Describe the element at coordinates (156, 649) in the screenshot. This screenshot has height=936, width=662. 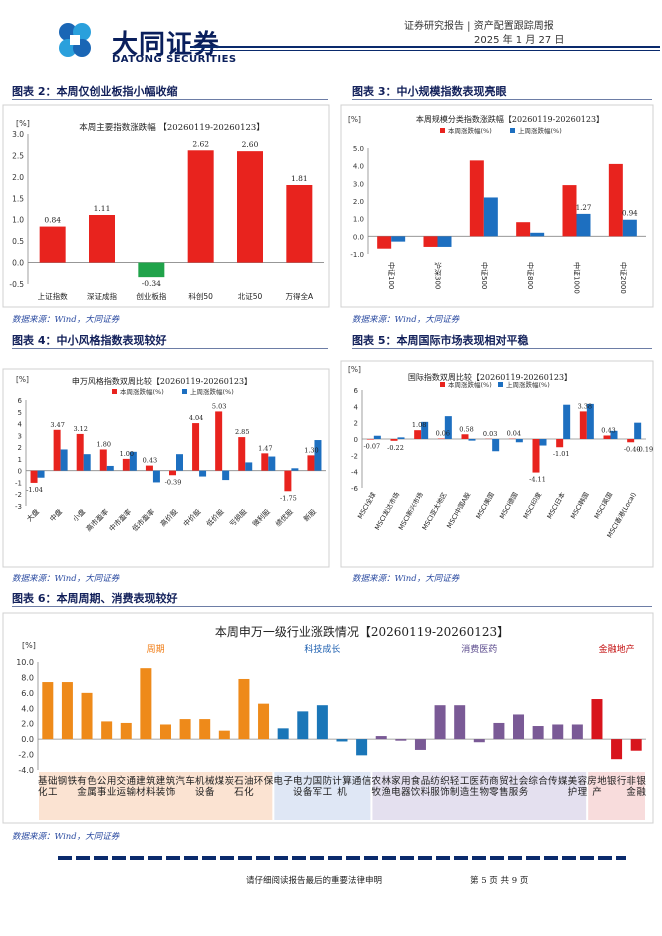
I see `group-label: 周期` at that location.